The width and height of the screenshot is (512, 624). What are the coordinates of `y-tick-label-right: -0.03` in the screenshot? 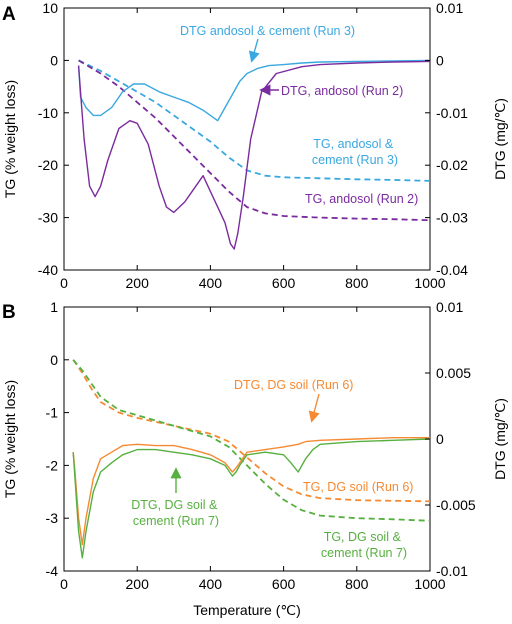 It's located at (452, 218).